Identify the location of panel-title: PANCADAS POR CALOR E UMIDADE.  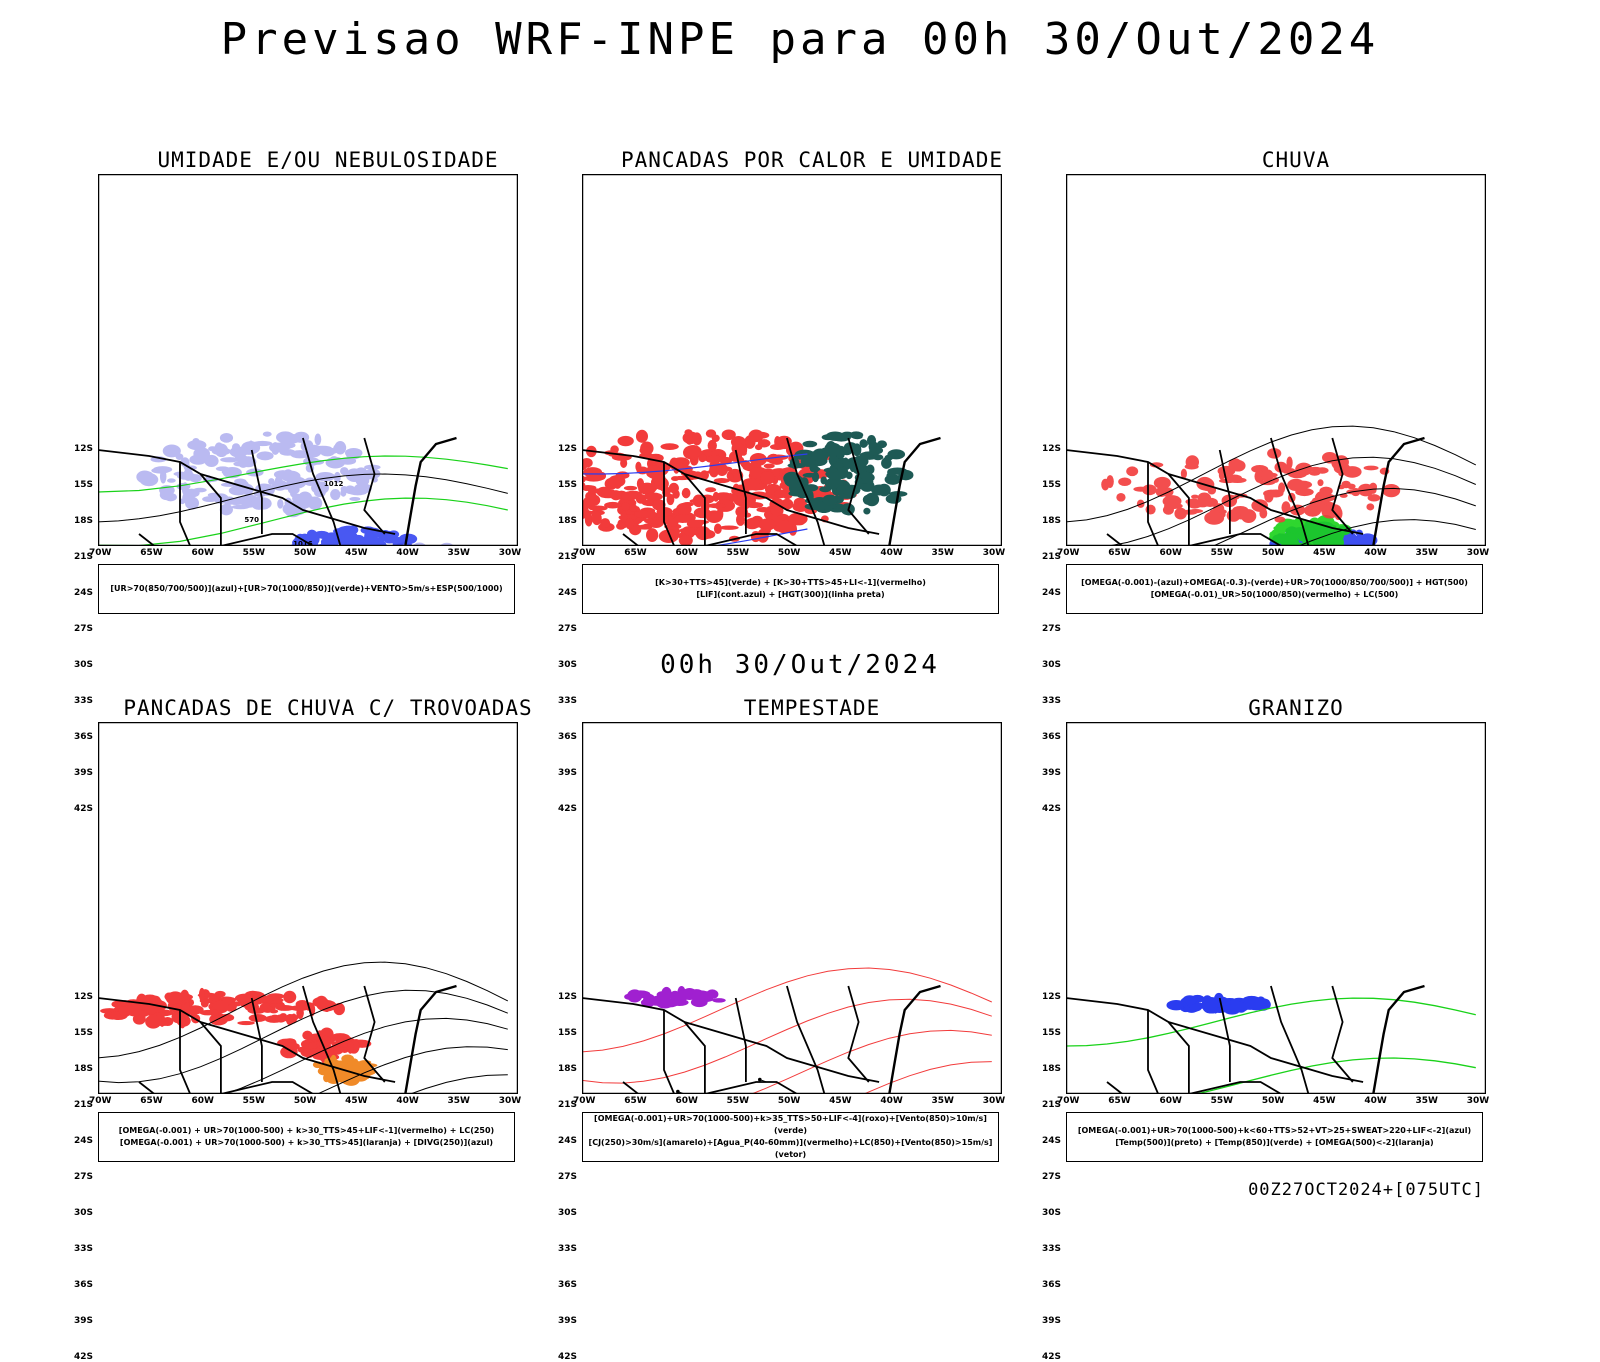
(812, 160).